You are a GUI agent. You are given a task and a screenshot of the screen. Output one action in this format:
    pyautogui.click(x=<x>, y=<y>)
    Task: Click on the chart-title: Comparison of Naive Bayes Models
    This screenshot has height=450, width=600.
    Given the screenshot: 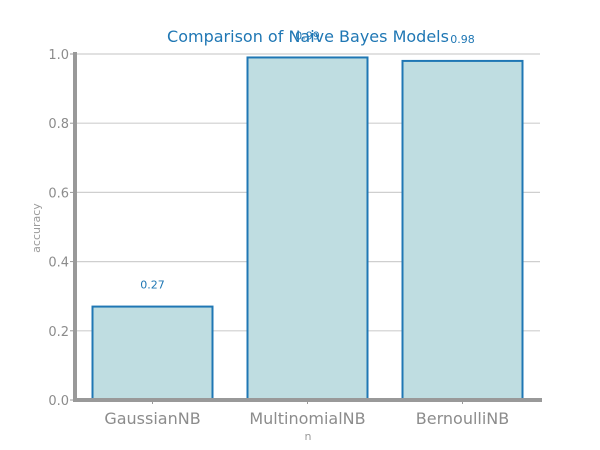 What is the action you would take?
    pyautogui.click(x=308, y=36)
    